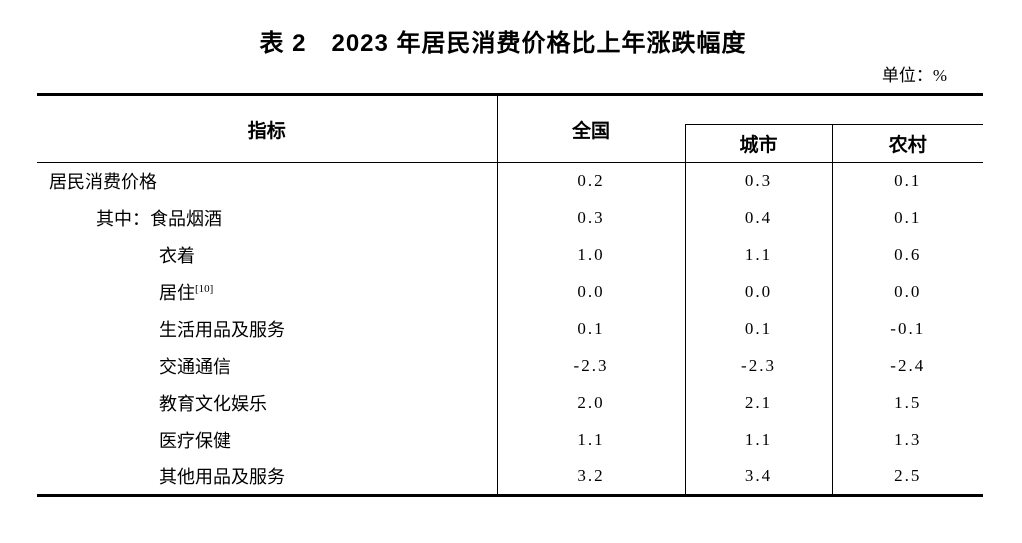  I want to click on value-cell-rural: -2.4, so click(908, 365).